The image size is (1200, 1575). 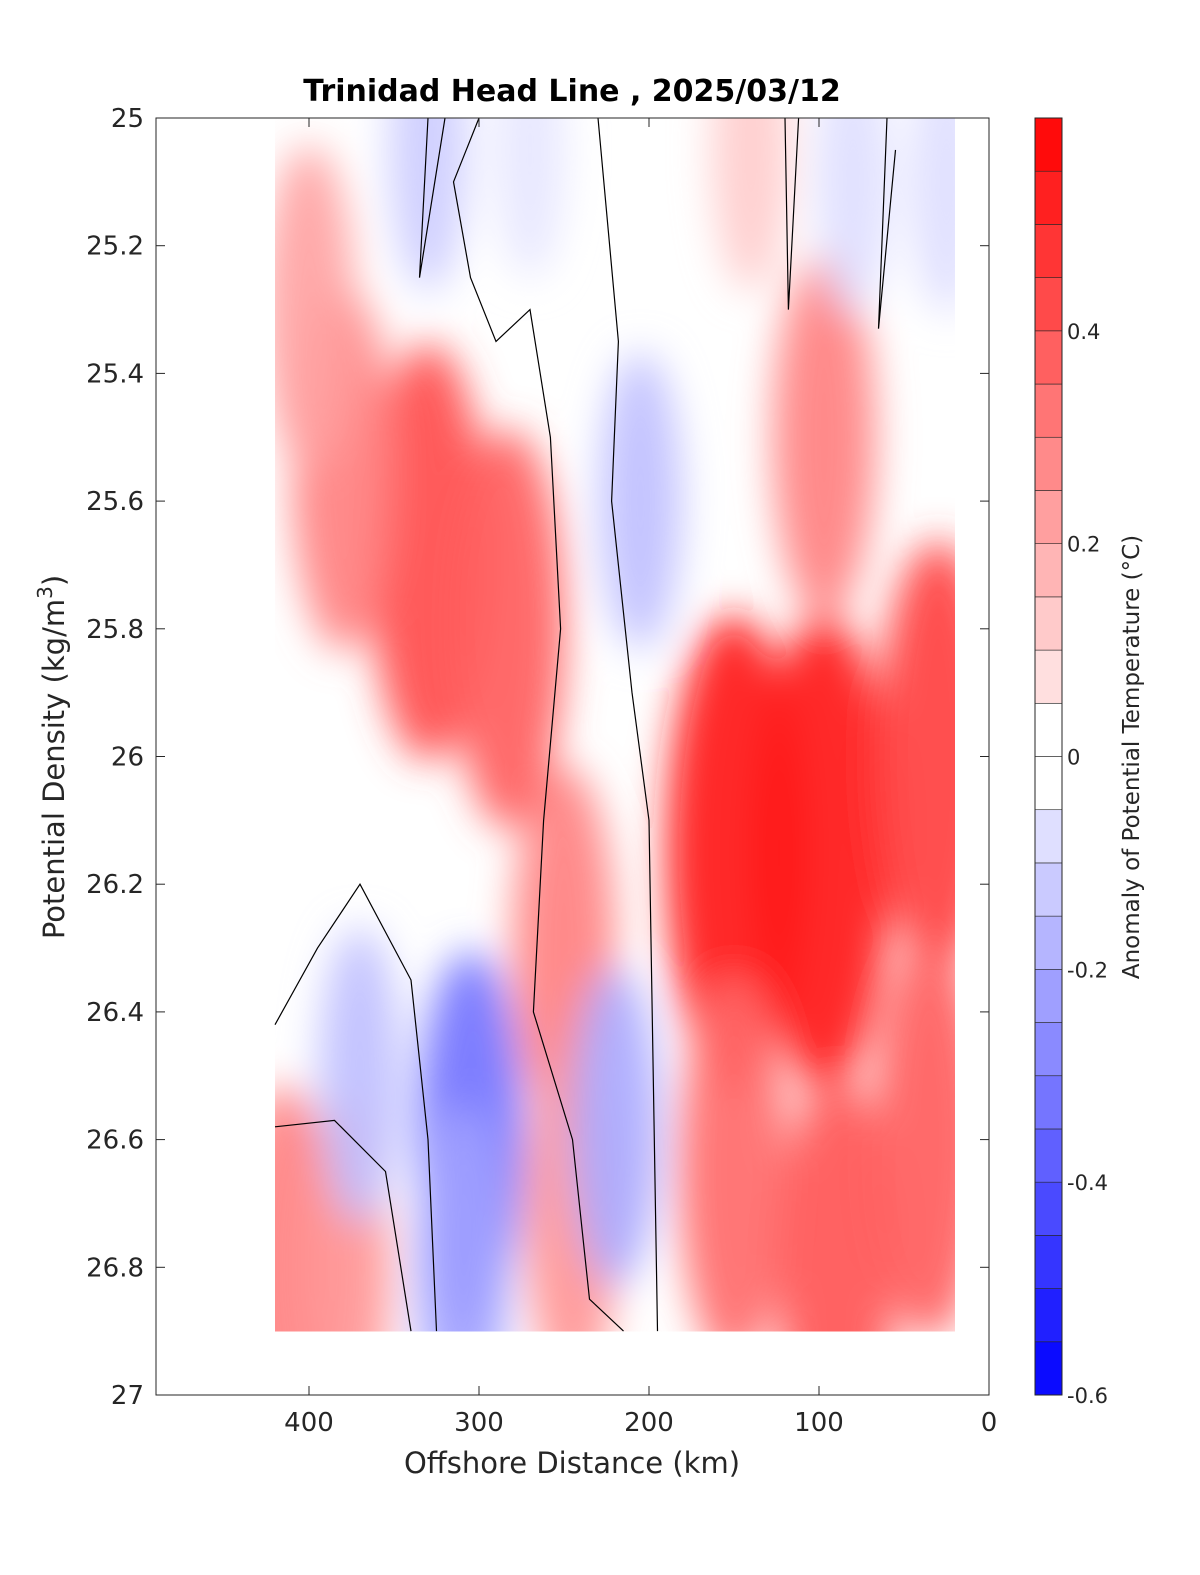 What do you see at coordinates (571, 91) in the screenshot?
I see `chart-title: Trinidad Head Line , 2025/03/12` at bounding box center [571, 91].